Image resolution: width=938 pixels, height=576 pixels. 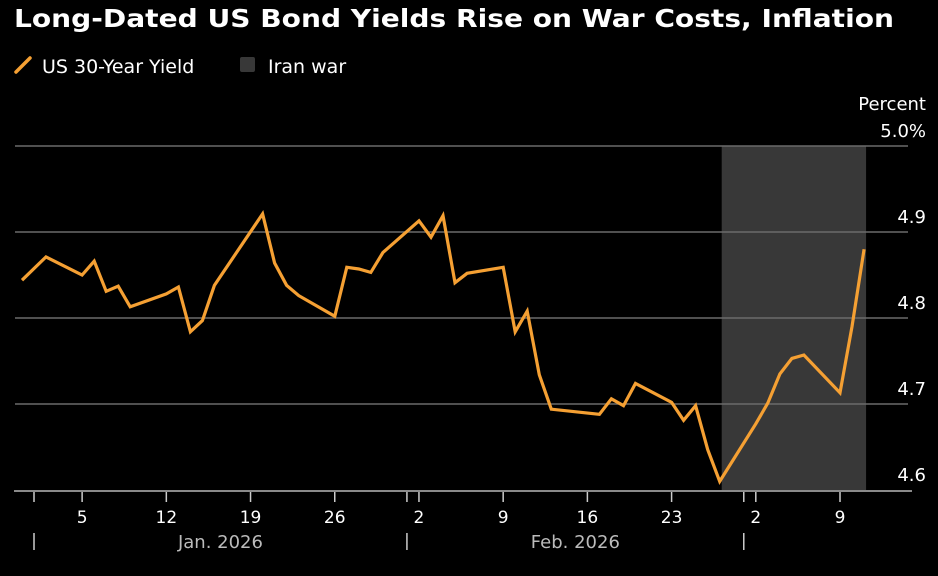 What do you see at coordinates (251, 518) in the screenshot?
I see `x-tick-label: 19` at bounding box center [251, 518].